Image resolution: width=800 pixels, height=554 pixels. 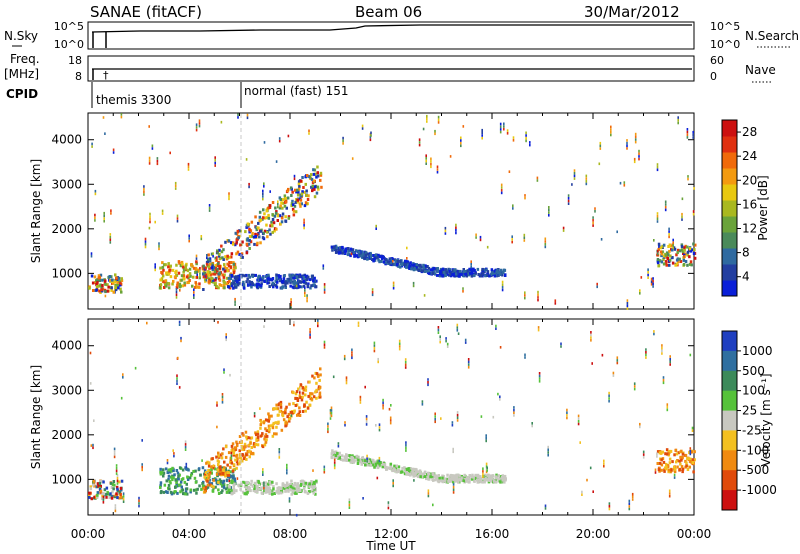 What do you see at coordinates (177, 95) in the screenshot?
I see `cpid-row: CPID themis 3300 normal (fast) 151` at bounding box center [177, 95].